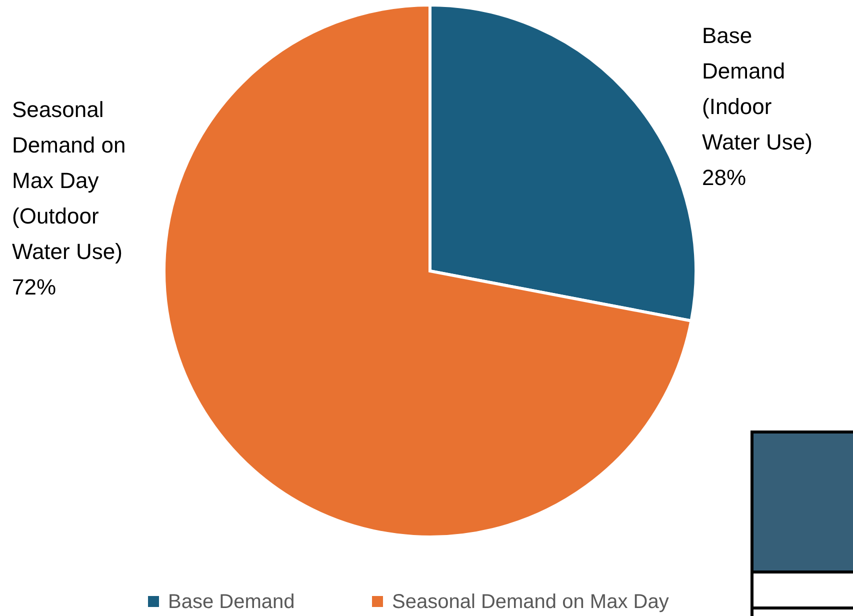 The height and width of the screenshot is (616, 853). Describe the element at coordinates (231, 602) in the screenshot. I see `legend-label: Base Demand` at that location.